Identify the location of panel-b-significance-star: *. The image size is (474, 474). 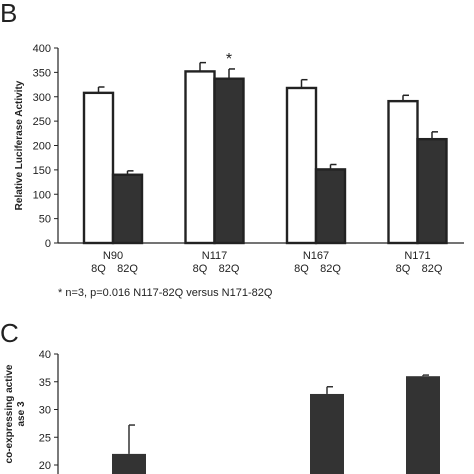
(229, 59).